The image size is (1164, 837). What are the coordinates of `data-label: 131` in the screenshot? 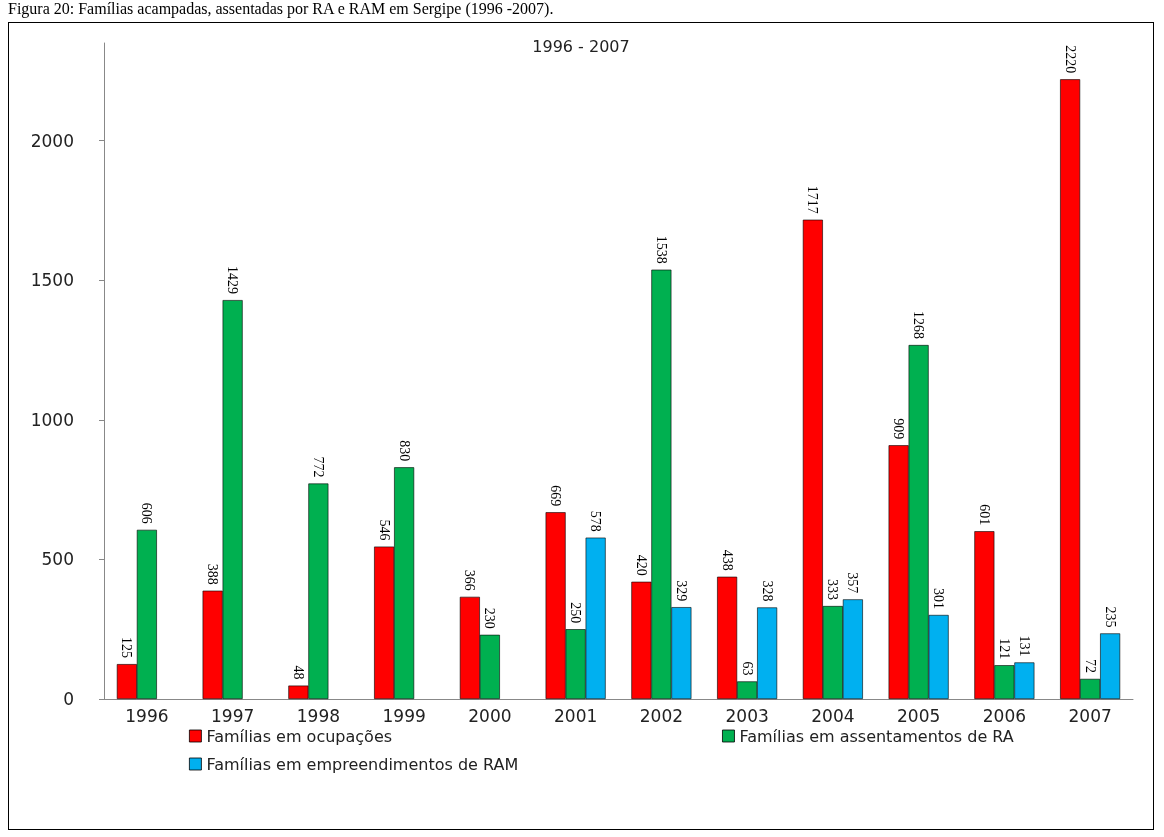 It's located at (1024, 646).